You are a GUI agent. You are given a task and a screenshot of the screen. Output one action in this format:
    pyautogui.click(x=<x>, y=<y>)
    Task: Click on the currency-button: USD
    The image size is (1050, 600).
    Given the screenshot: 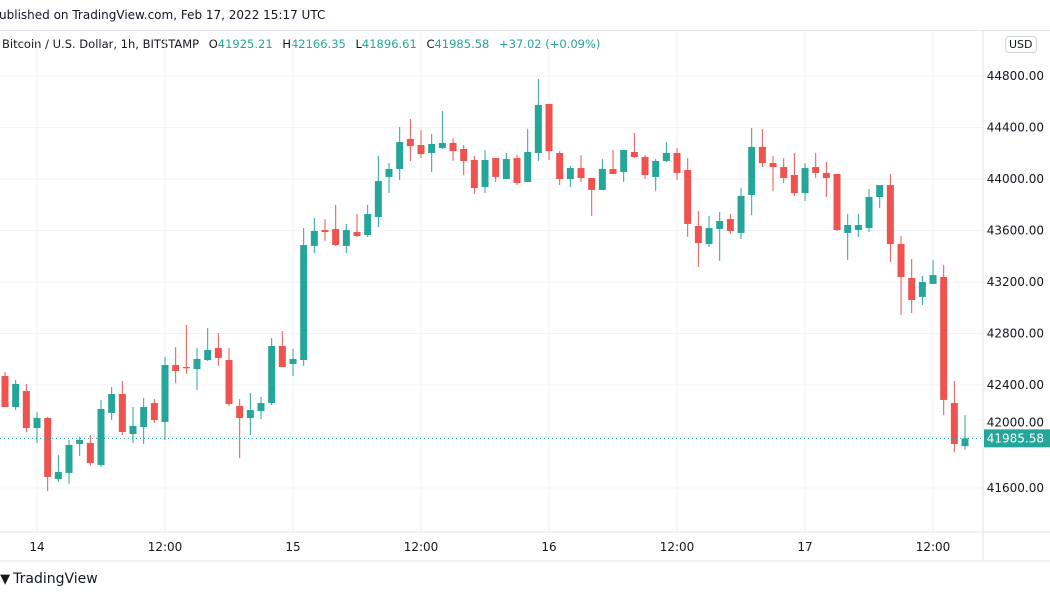 What is the action you would take?
    pyautogui.click(x=1021, y=44)
    